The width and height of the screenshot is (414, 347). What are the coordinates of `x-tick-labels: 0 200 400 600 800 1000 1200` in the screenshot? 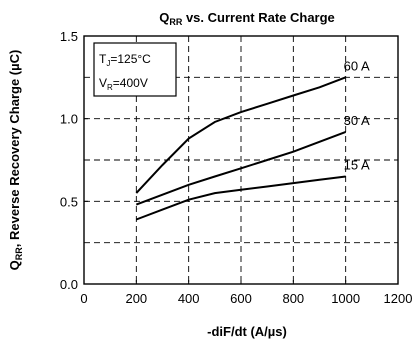 It's located at (246, 293).